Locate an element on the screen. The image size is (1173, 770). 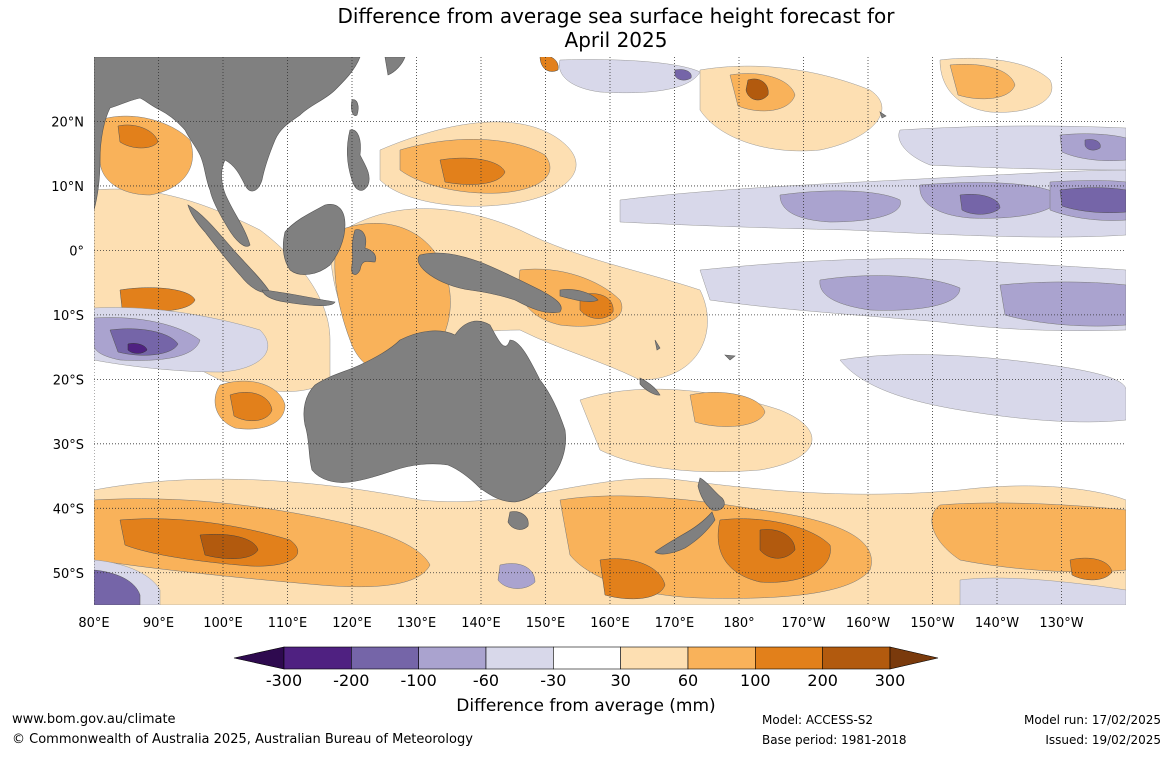
longitude-label: 120°E is located at coordinates (352, 623).